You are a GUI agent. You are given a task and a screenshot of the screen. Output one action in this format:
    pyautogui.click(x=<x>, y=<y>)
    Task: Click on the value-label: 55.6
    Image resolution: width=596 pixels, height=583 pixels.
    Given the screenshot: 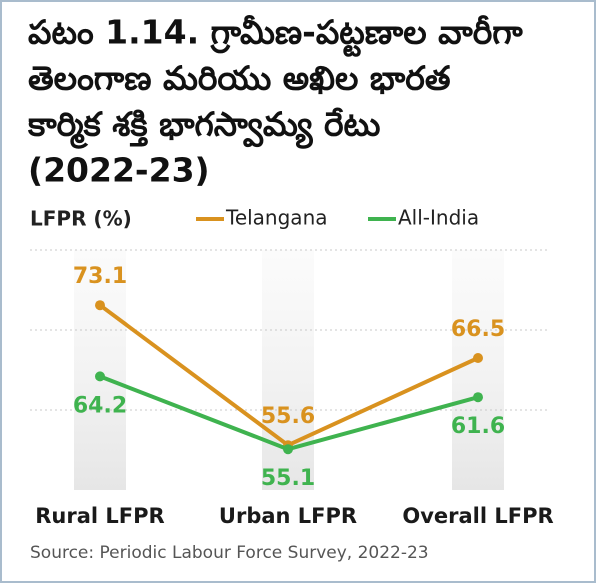 What is the action you would take?
    pyautogui.click(x=288, y=416)
    